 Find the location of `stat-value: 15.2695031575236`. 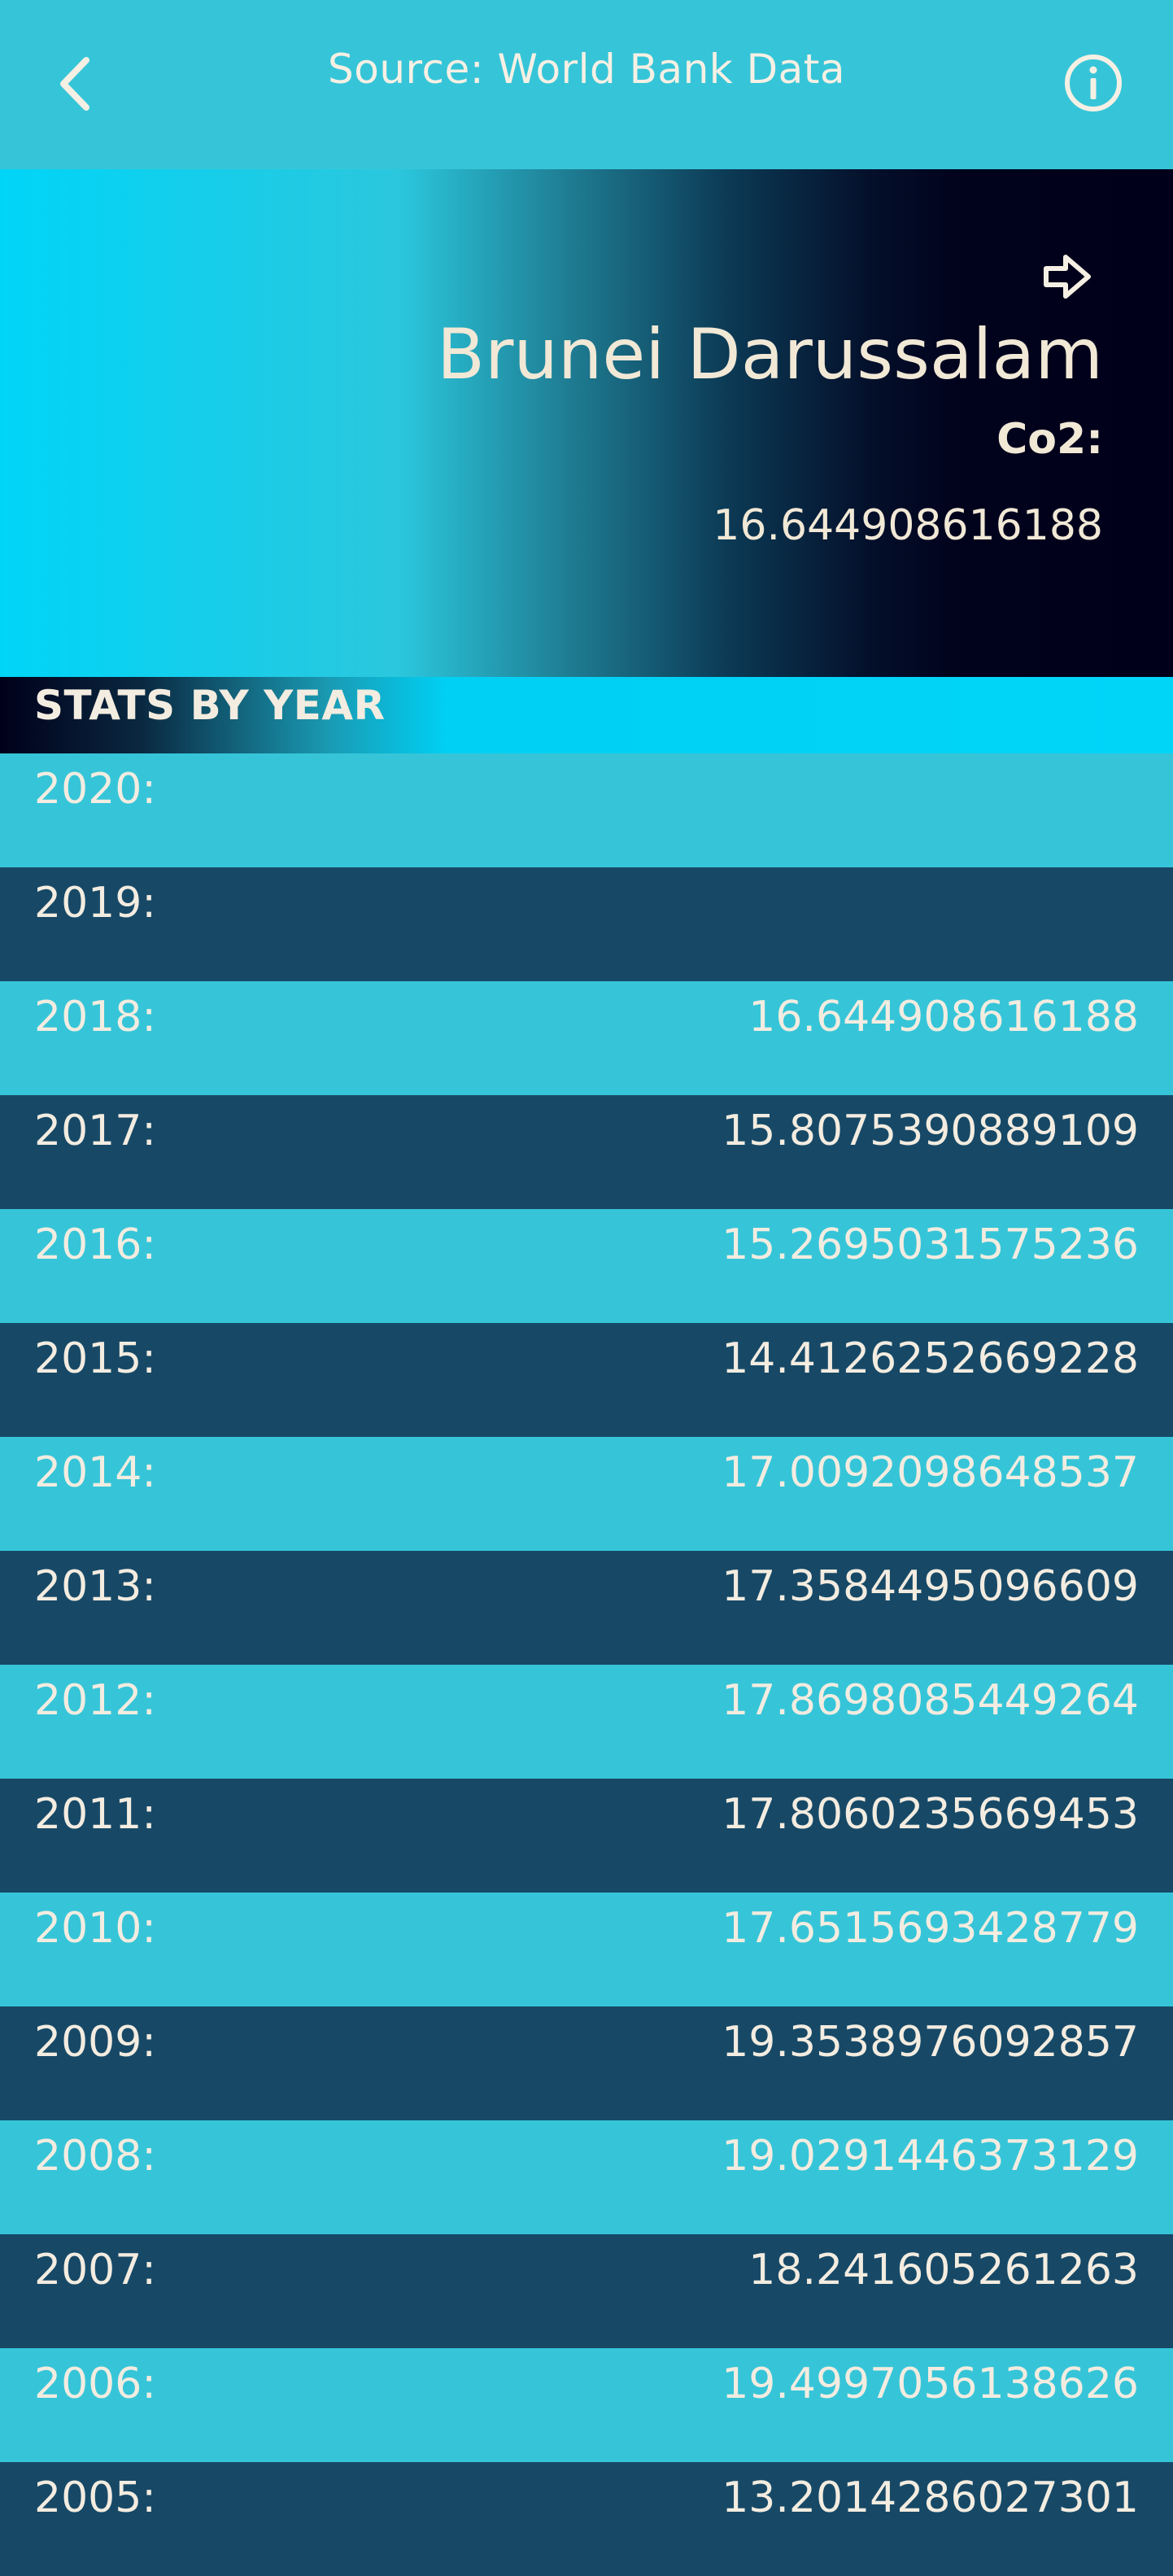

stat-value: 15.2695031575236 is located at coordinates (930, 1244).